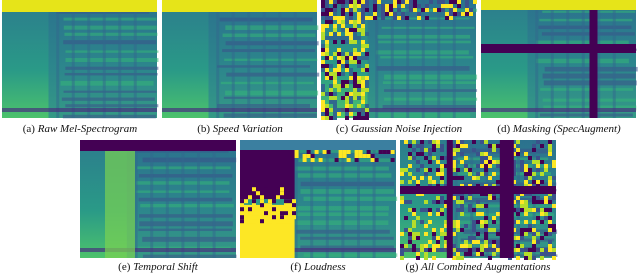 Image resolution: width=640 pixels, height=275 pixels. What do you see at coordinates (558, 5) in the screenshot?
I see `top-band` at bounding box center [558, 5].